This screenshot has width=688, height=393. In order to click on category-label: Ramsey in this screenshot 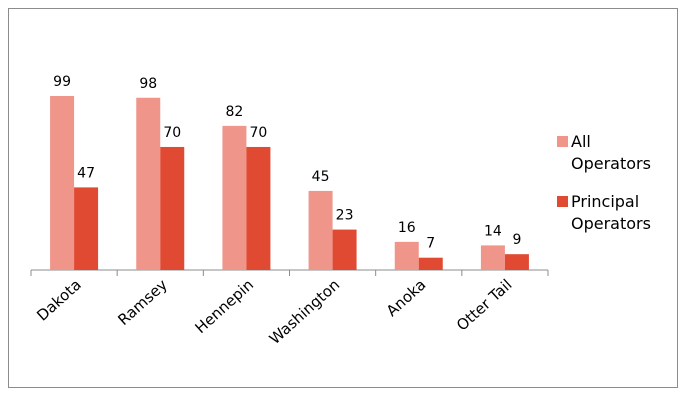, I will do `click(142, 302)`.